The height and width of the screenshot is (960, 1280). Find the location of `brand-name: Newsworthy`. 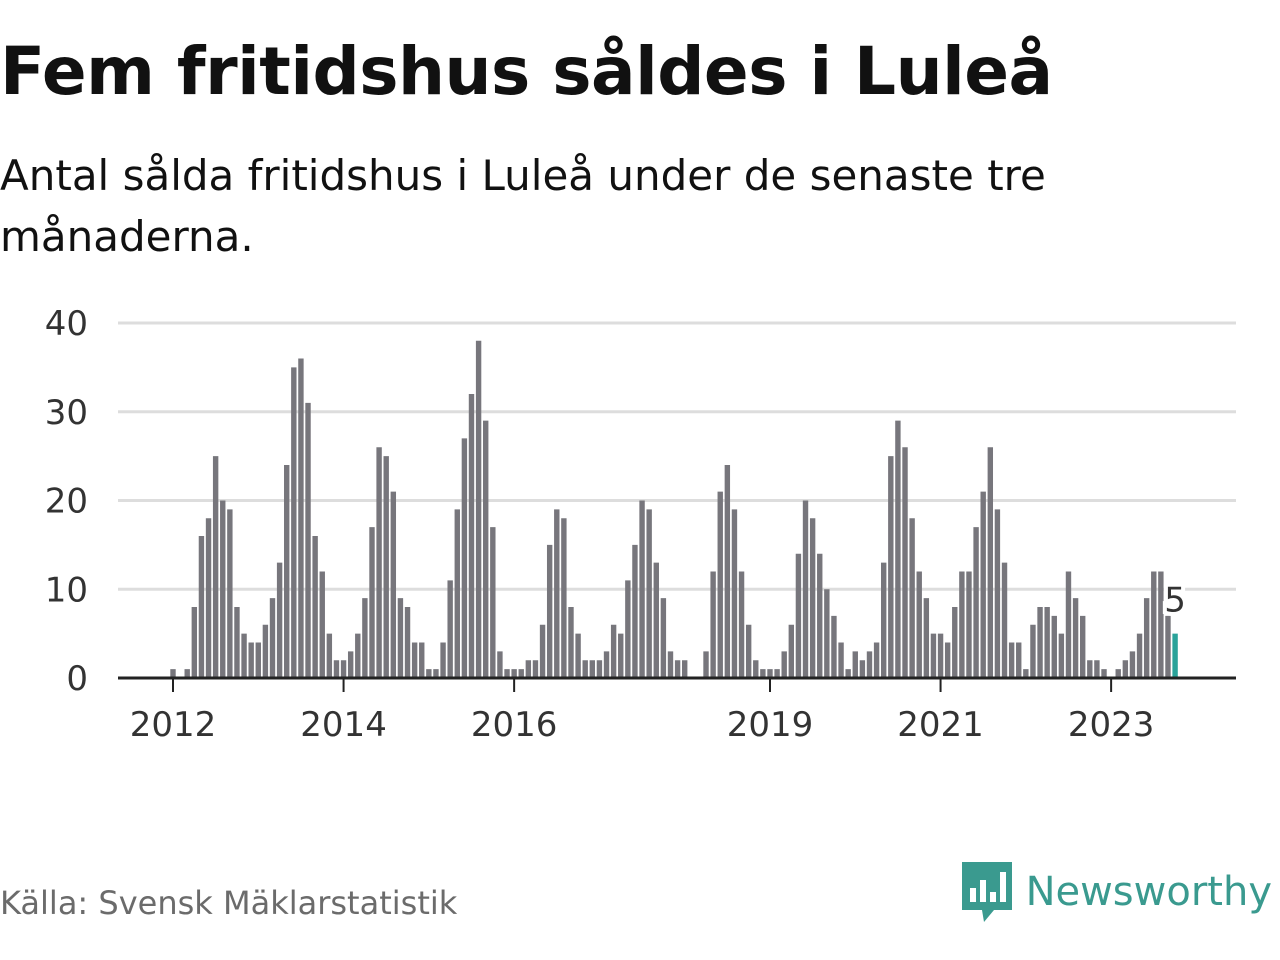

brand-name: Newsworthy is located at coordinates (1148, 892).